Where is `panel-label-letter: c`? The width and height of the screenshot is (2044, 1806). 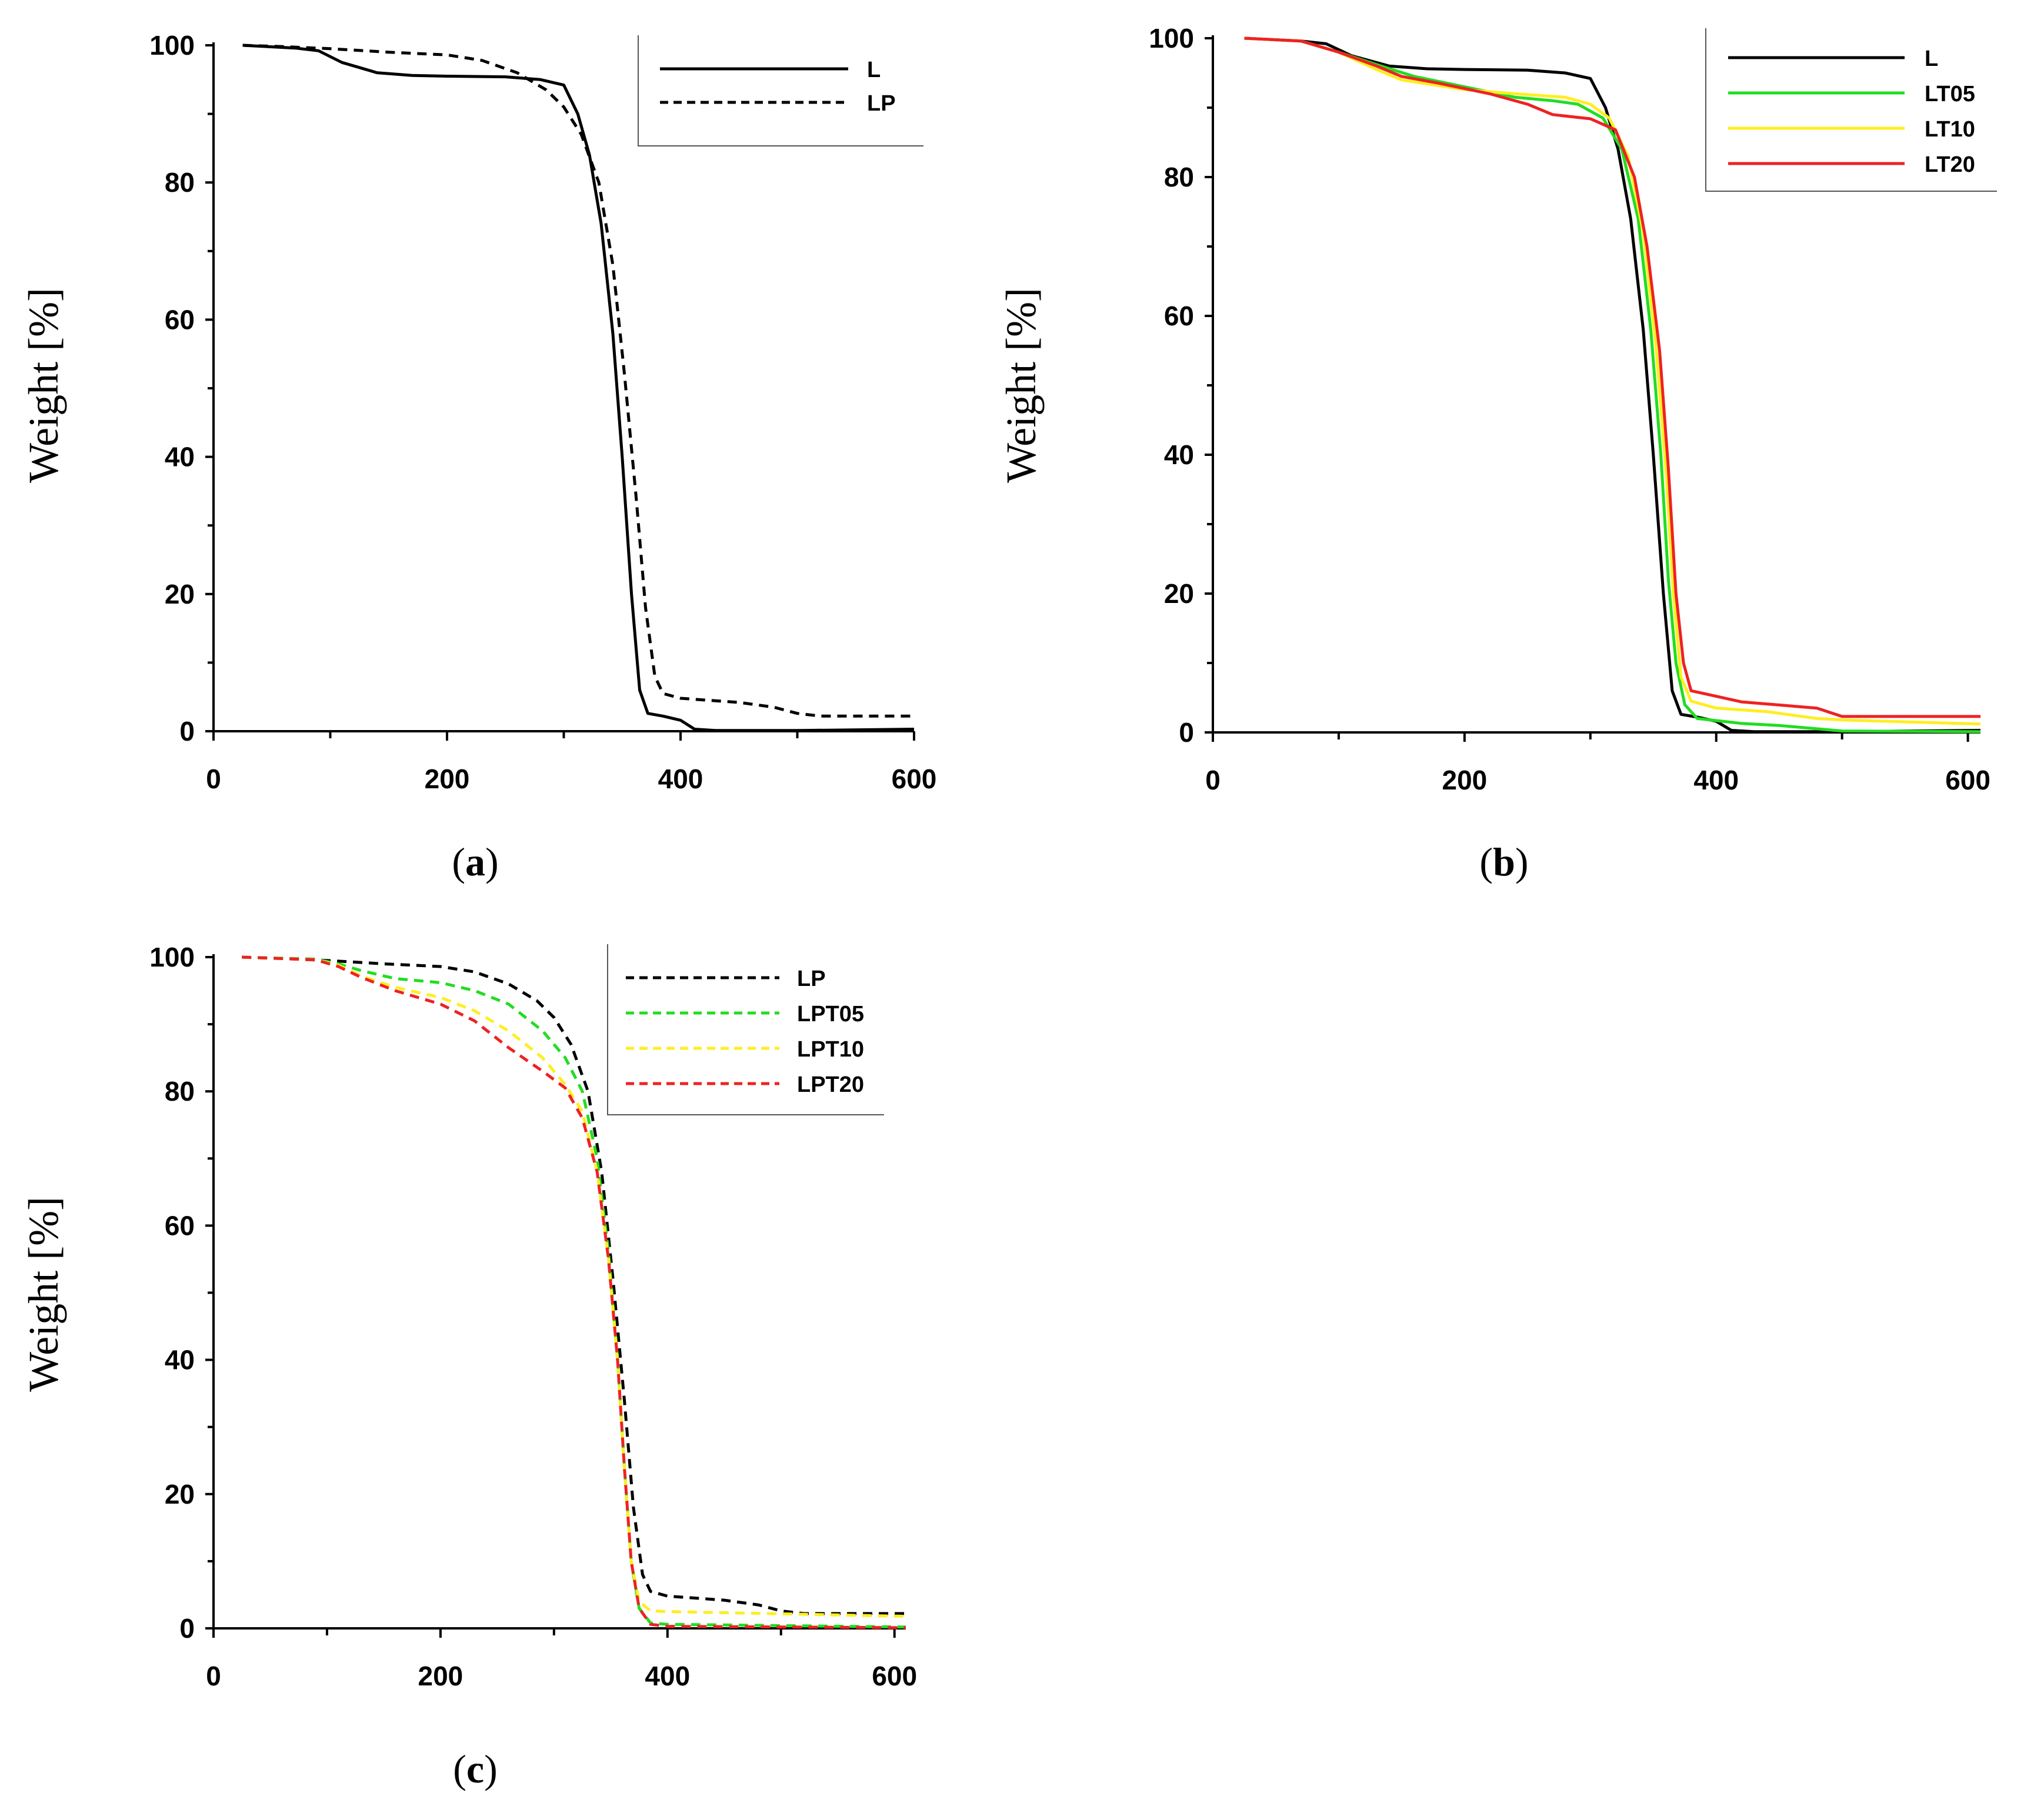 panel-label-letter: c is located at coordinates (475, 1769).